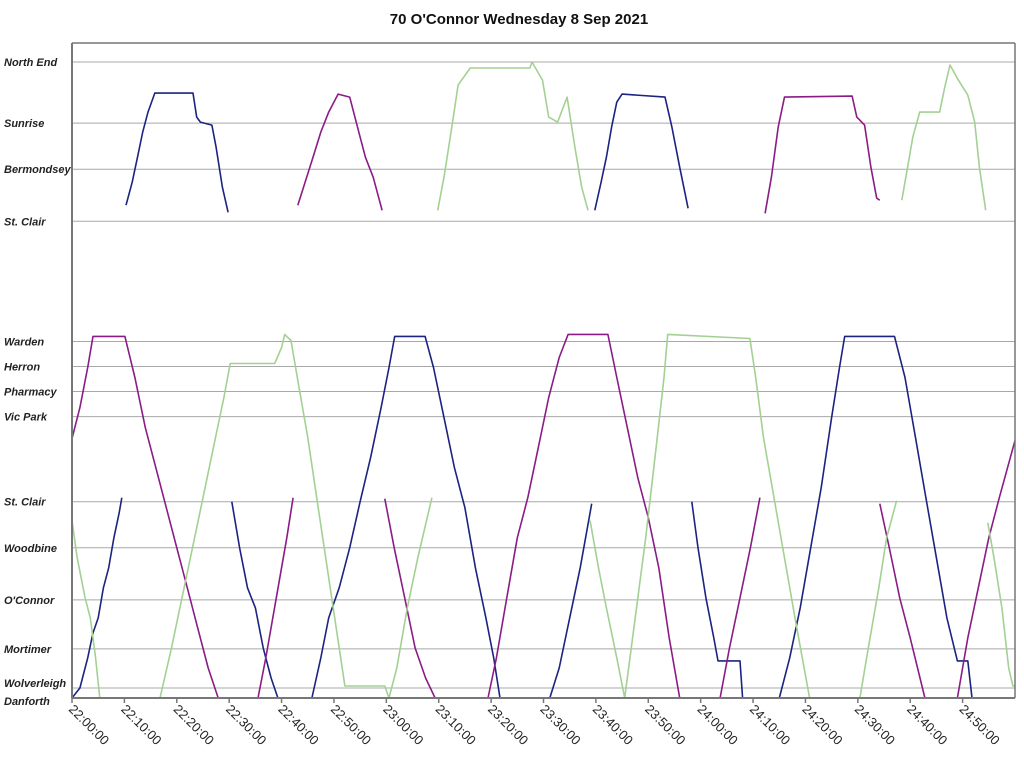 Image resolution: width=1024 pixels, height=764 pixels. I want to click on x-tick-label: 24:00:00, so click(718, 725).